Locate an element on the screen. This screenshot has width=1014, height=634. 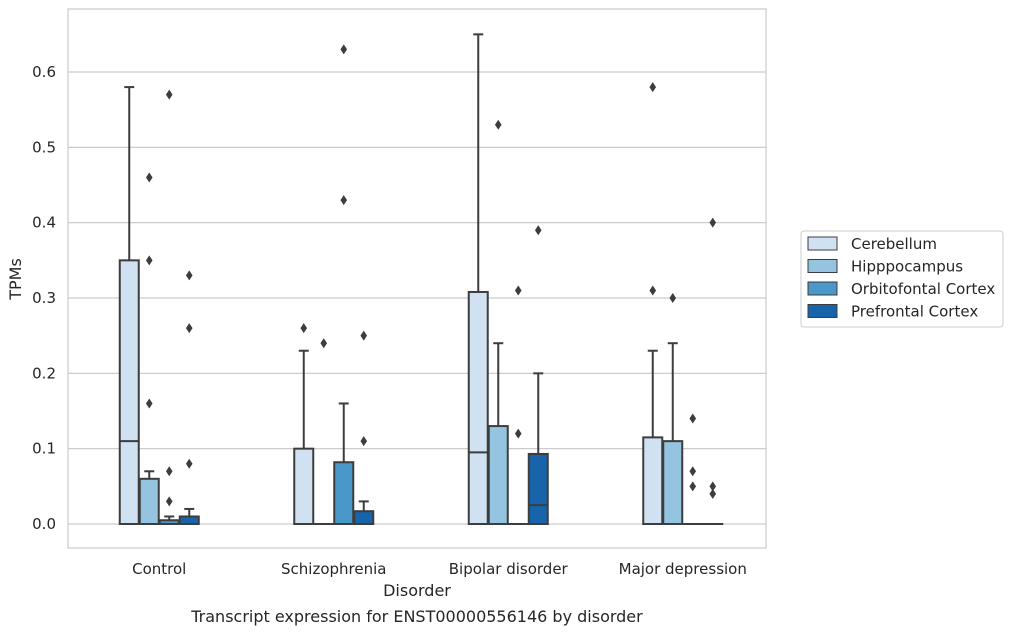
legend-frame is located at coordinates (902, 279).